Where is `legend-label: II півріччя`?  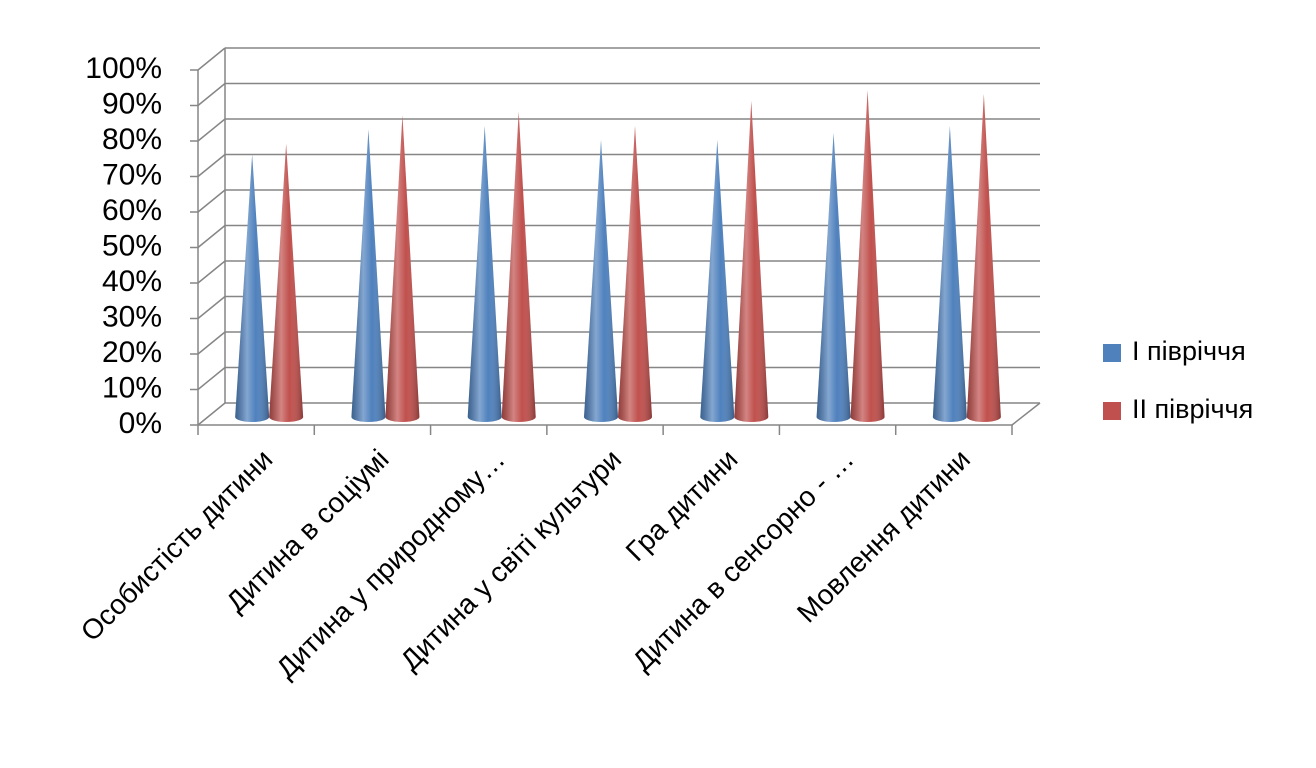
legend-label: II півріччя is located at coordinates (1192, 409).